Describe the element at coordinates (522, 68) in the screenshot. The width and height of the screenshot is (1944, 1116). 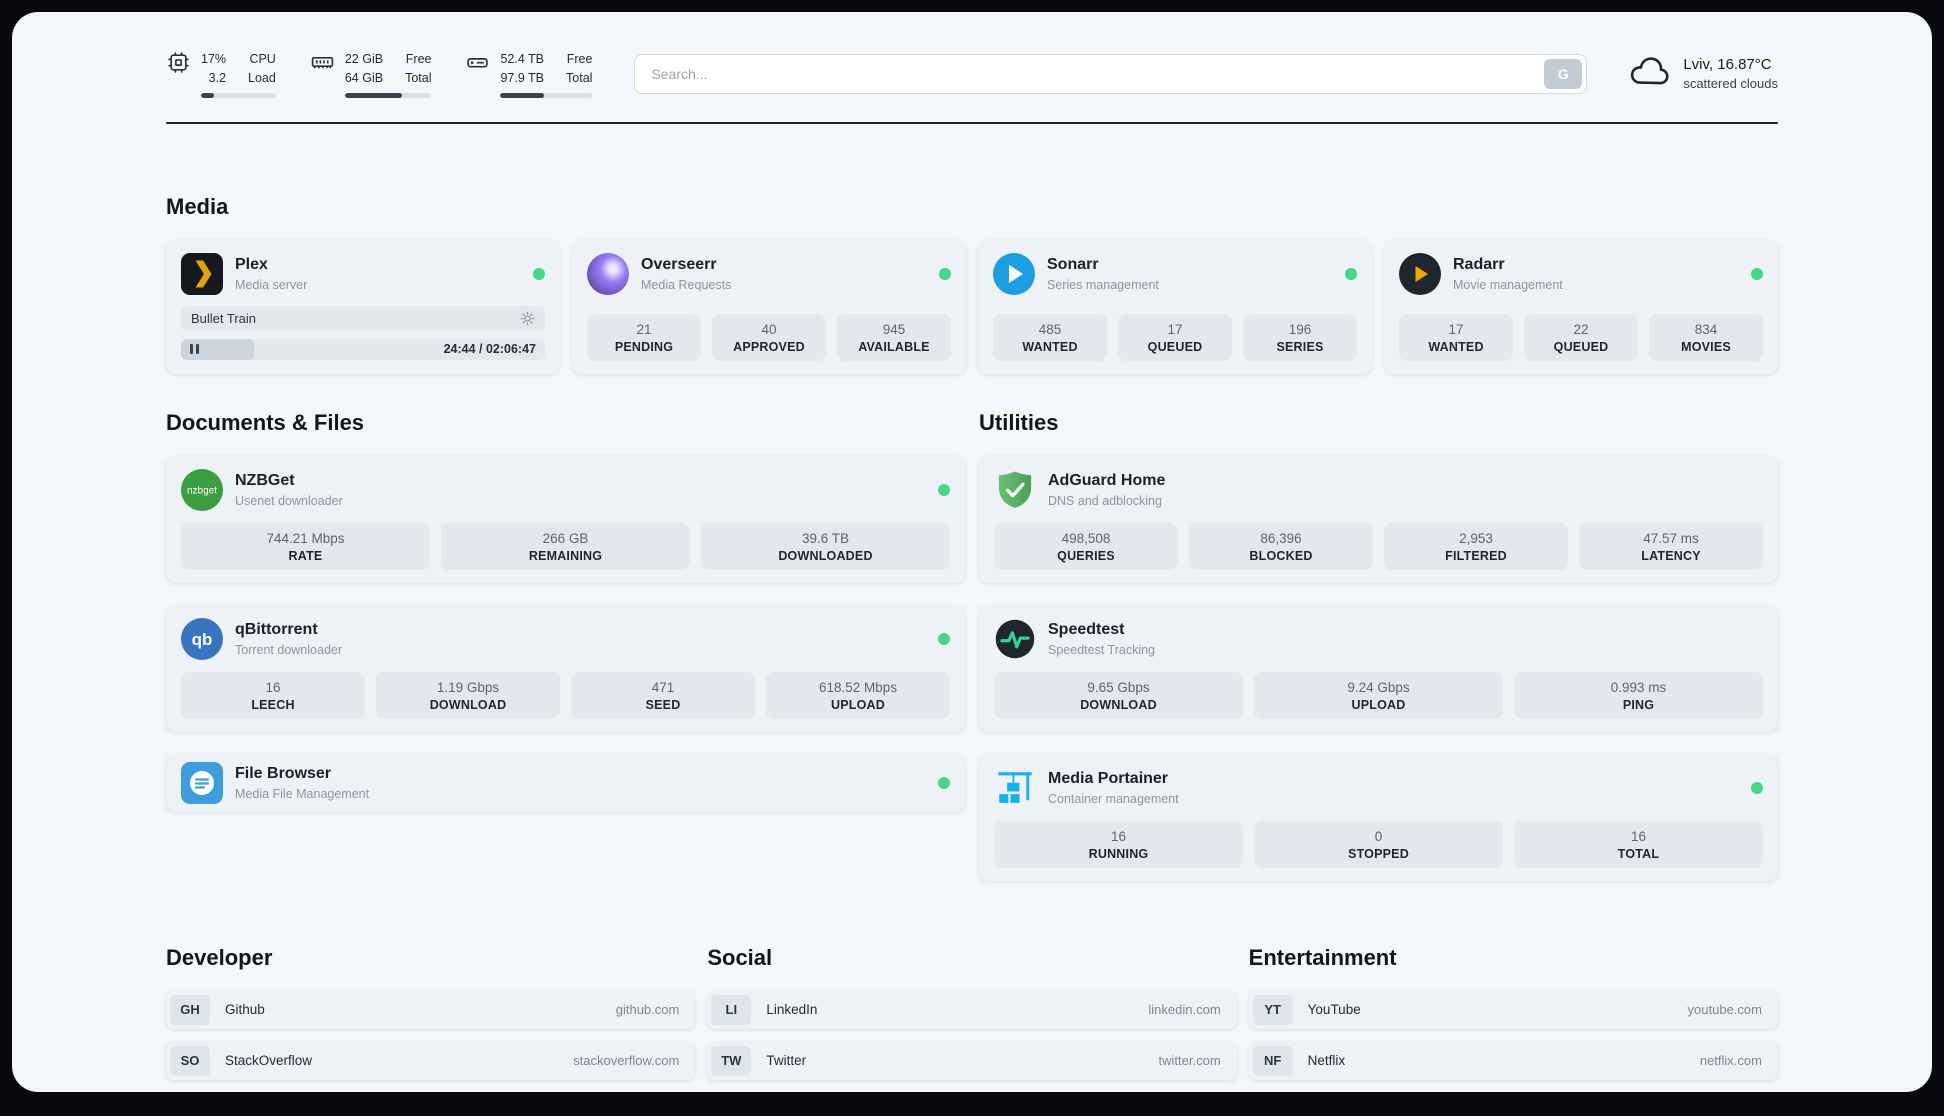
I see `storage-values: 52.4 TB 97.9 TB` at that location.